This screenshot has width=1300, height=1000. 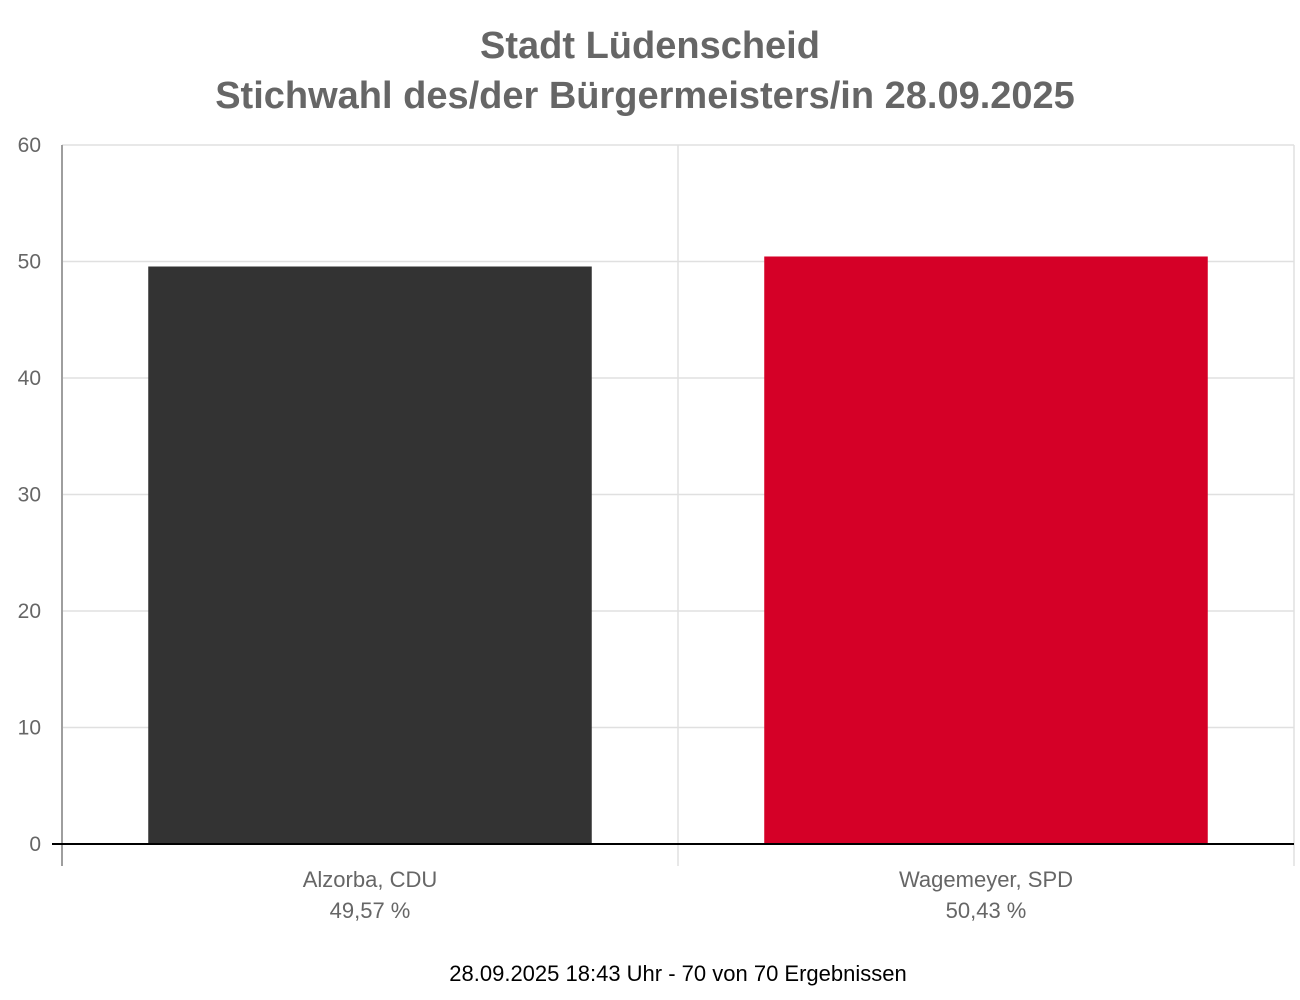 I want to click on y-tick-label: 60, so click(x=29, y=145).